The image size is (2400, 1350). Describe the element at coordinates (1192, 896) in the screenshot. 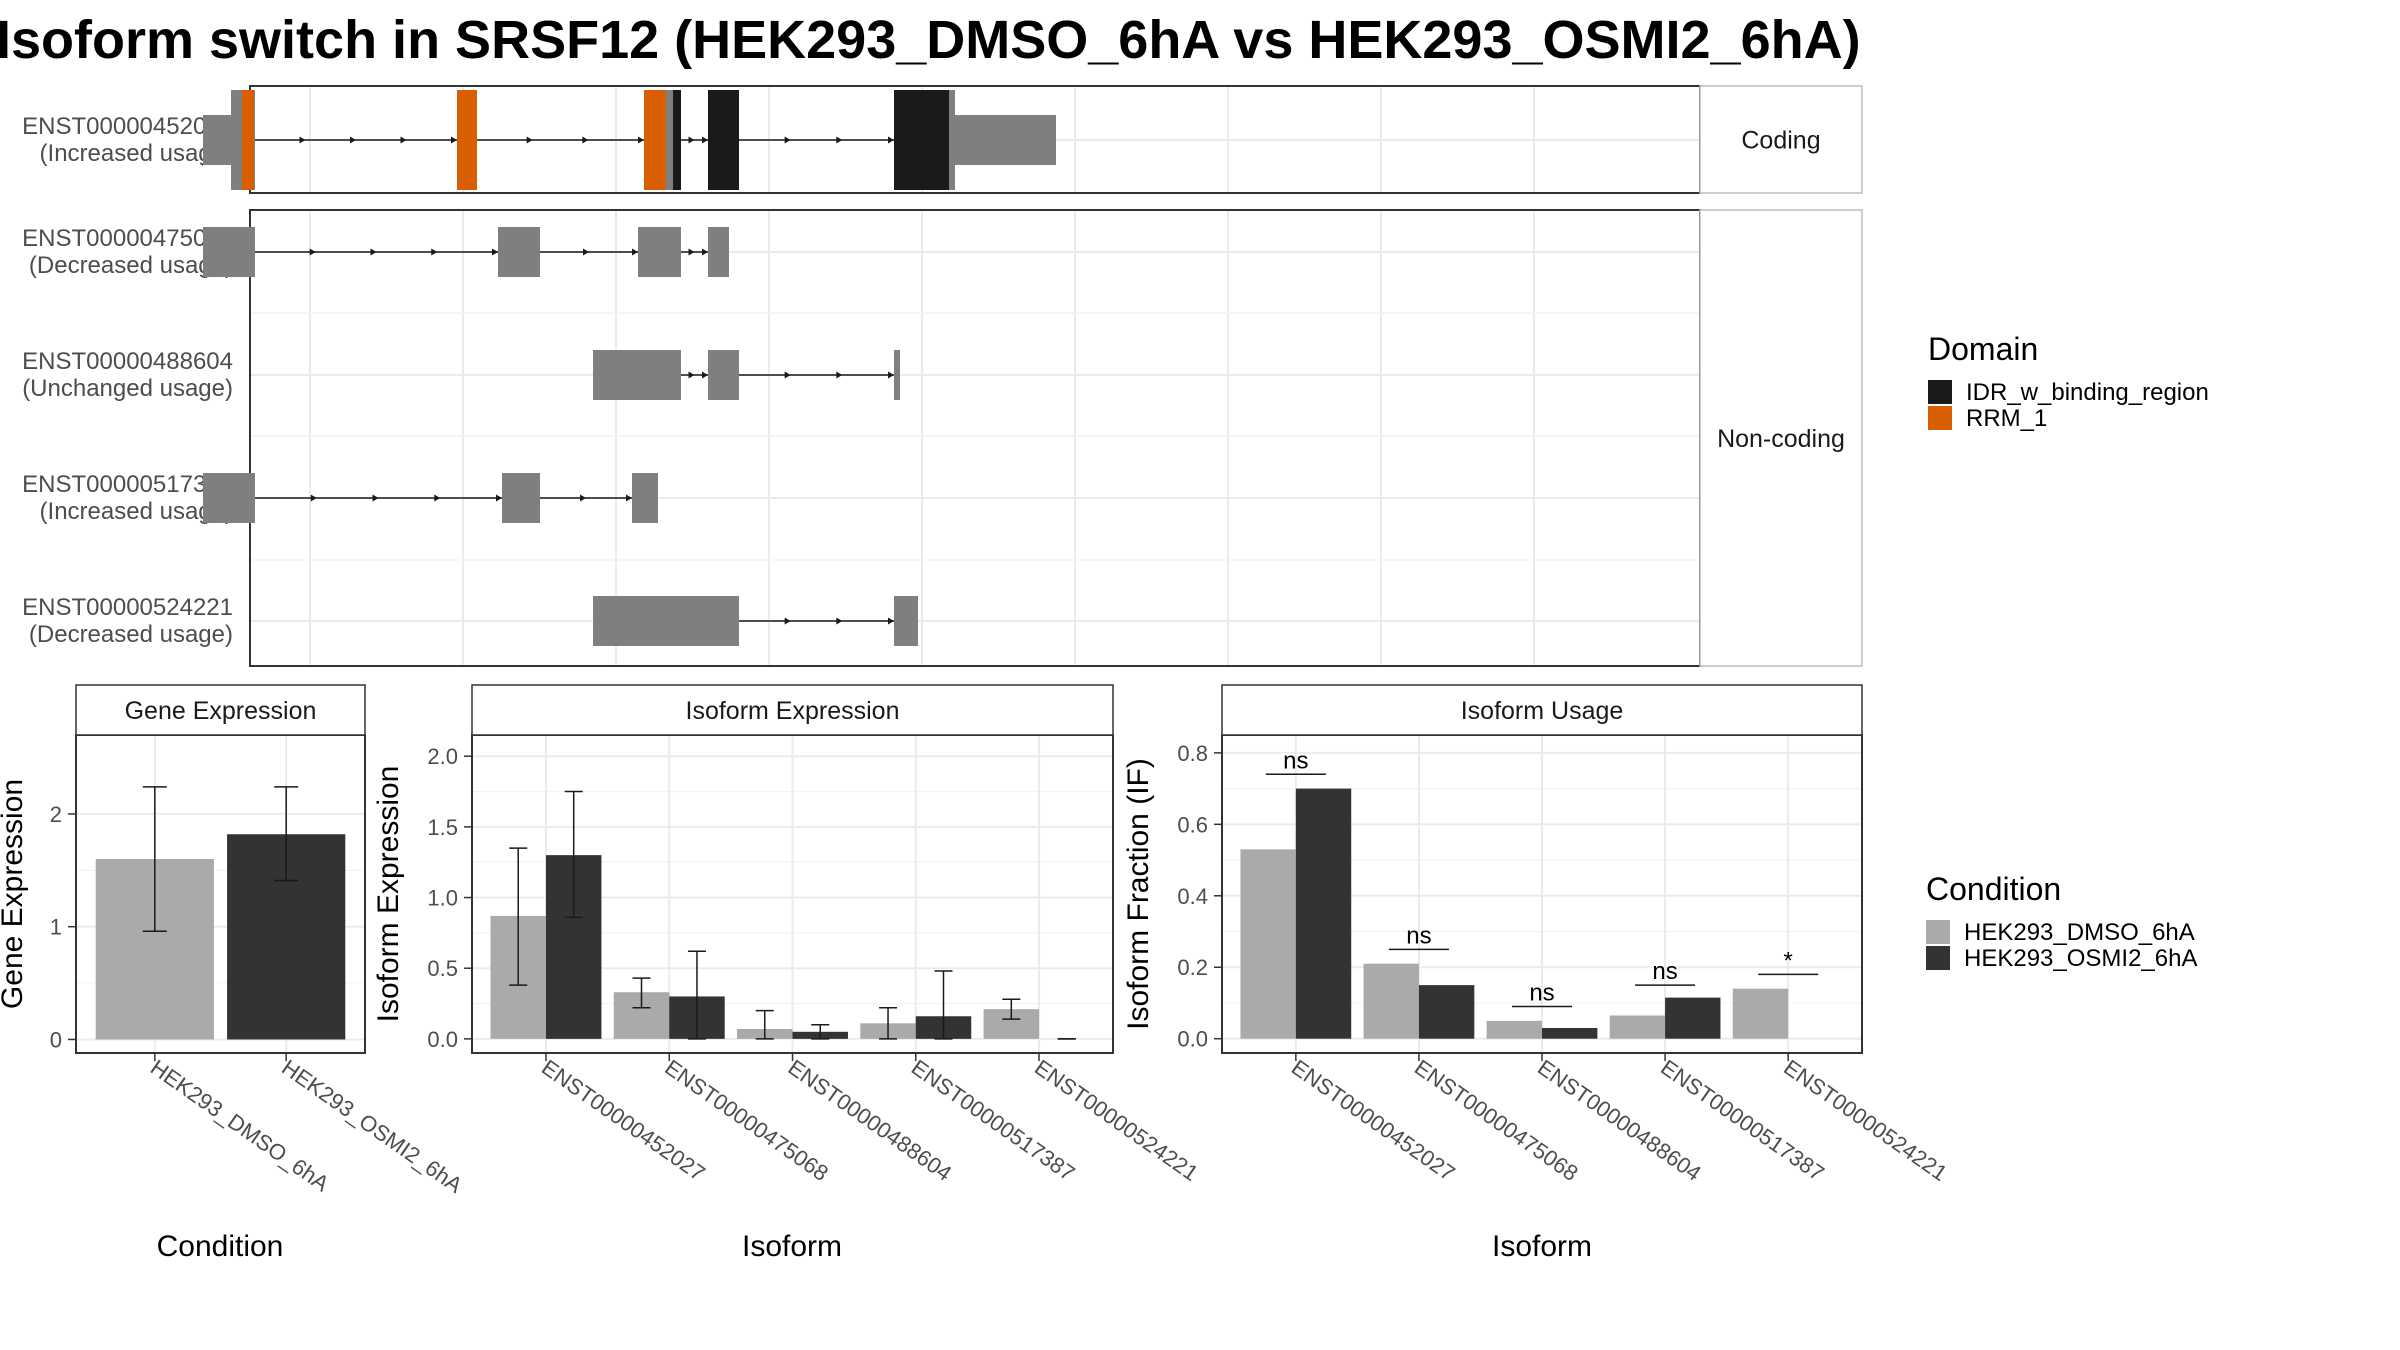

I see `y-tick-label: 0.4` at that location.